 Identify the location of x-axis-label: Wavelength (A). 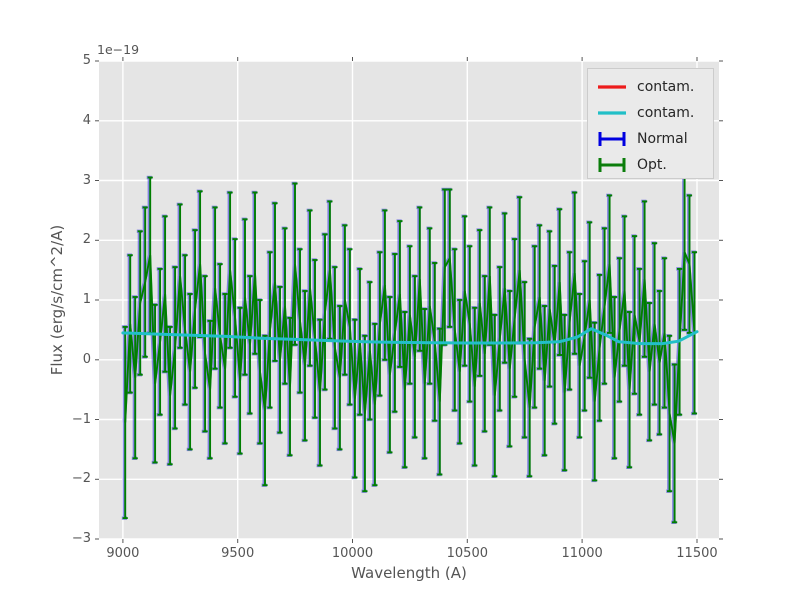
(409, 573).